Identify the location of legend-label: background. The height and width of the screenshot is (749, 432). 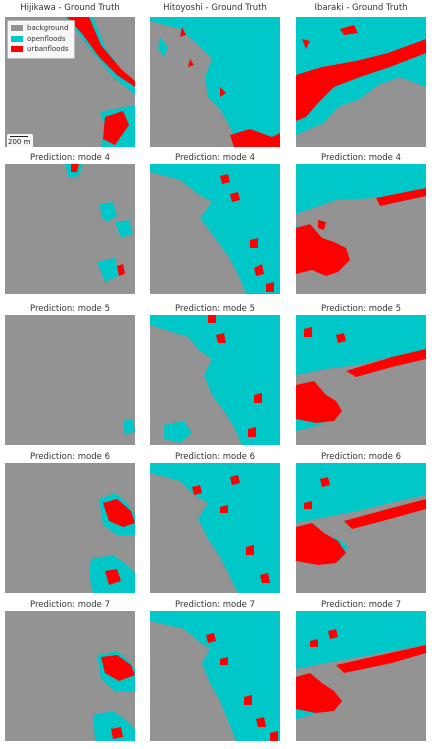
(48, 28).